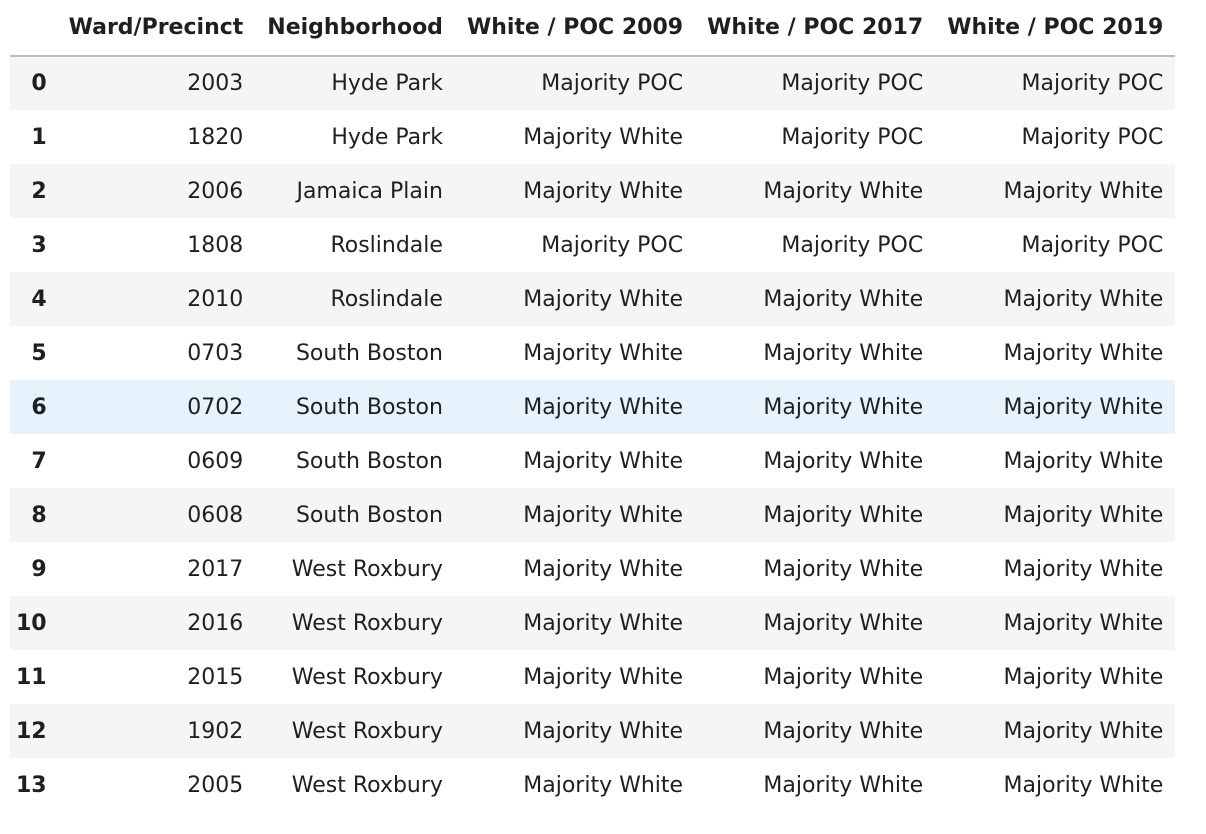  I want to click on row-index: 3, so click(39, 245).